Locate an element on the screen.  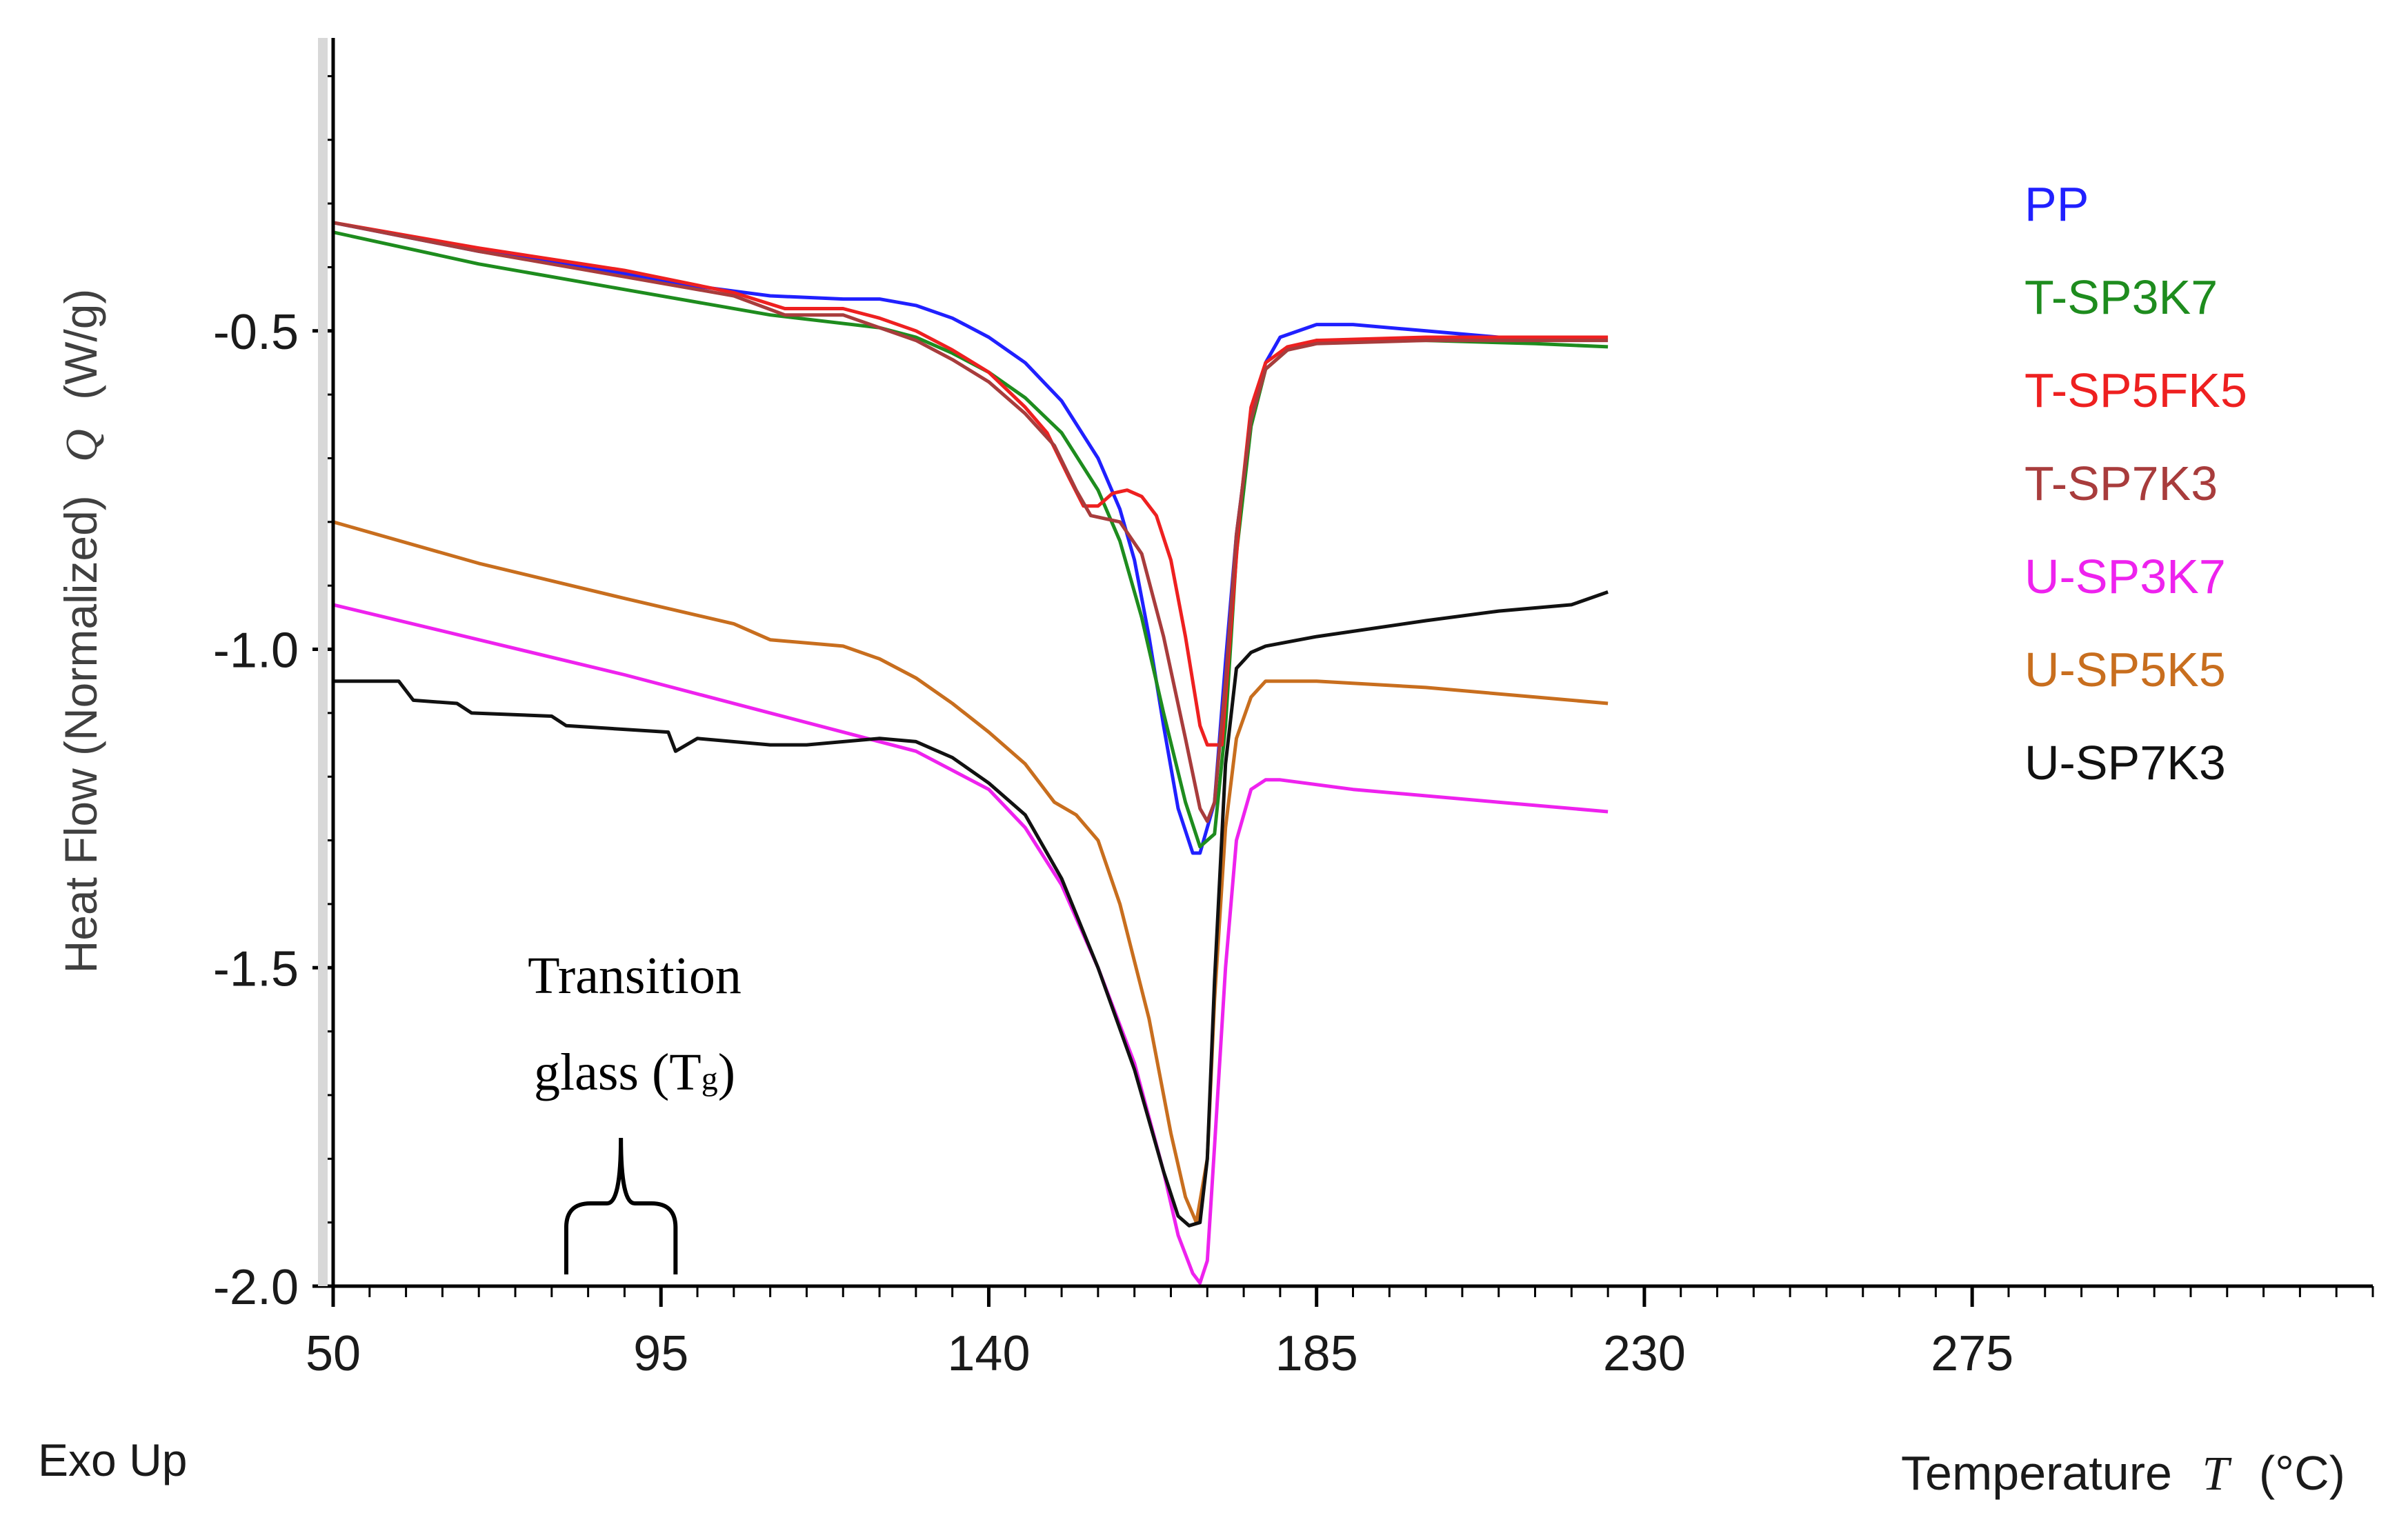
legend-item-u-sp5k5: U-SP5K5 is located at coordinates (2125, 670).